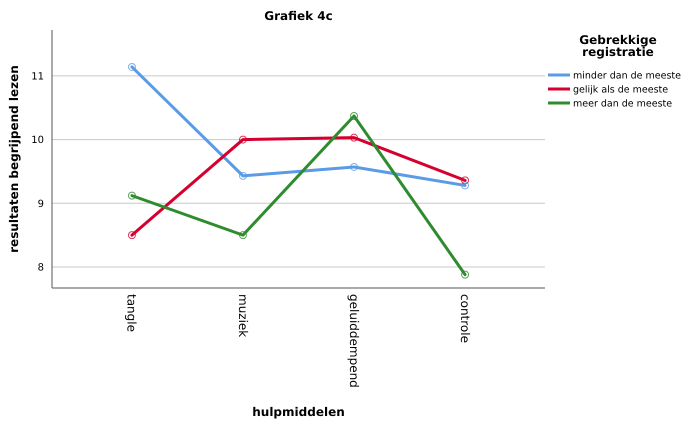 This screenshot has width=691, height=425. Describe the element at coordinates (298, 412) in the screenshot. I see `x-axis-title: hulpmiddelen` at that location.